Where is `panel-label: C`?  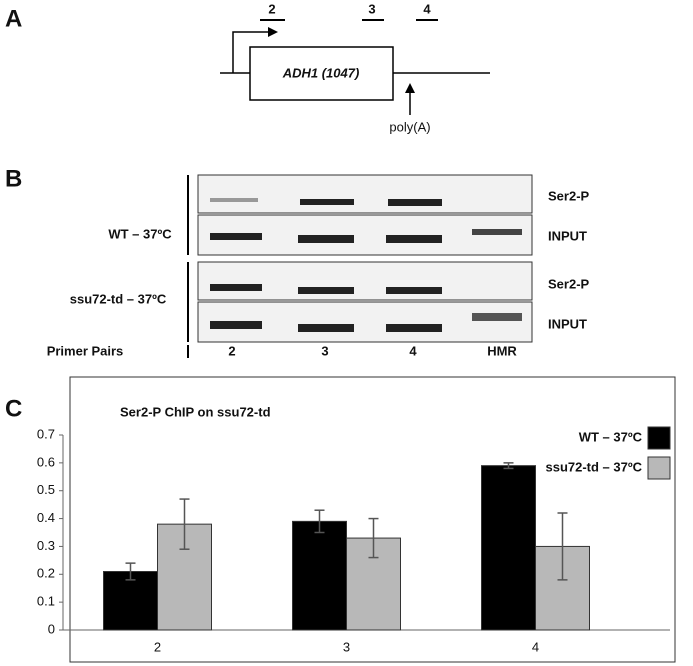
panel-label: C is located at coordinates (13, 408).